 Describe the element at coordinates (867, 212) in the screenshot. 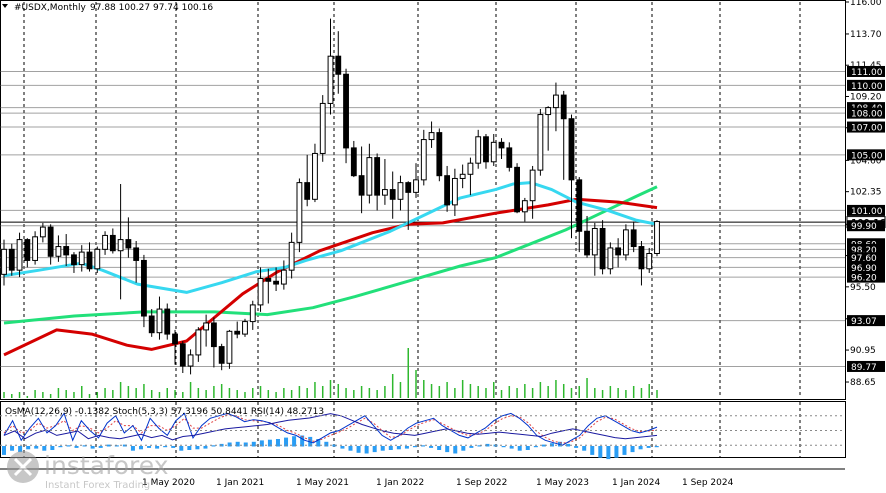

I see `level-tag-text-101-00: 101.00` at that location.